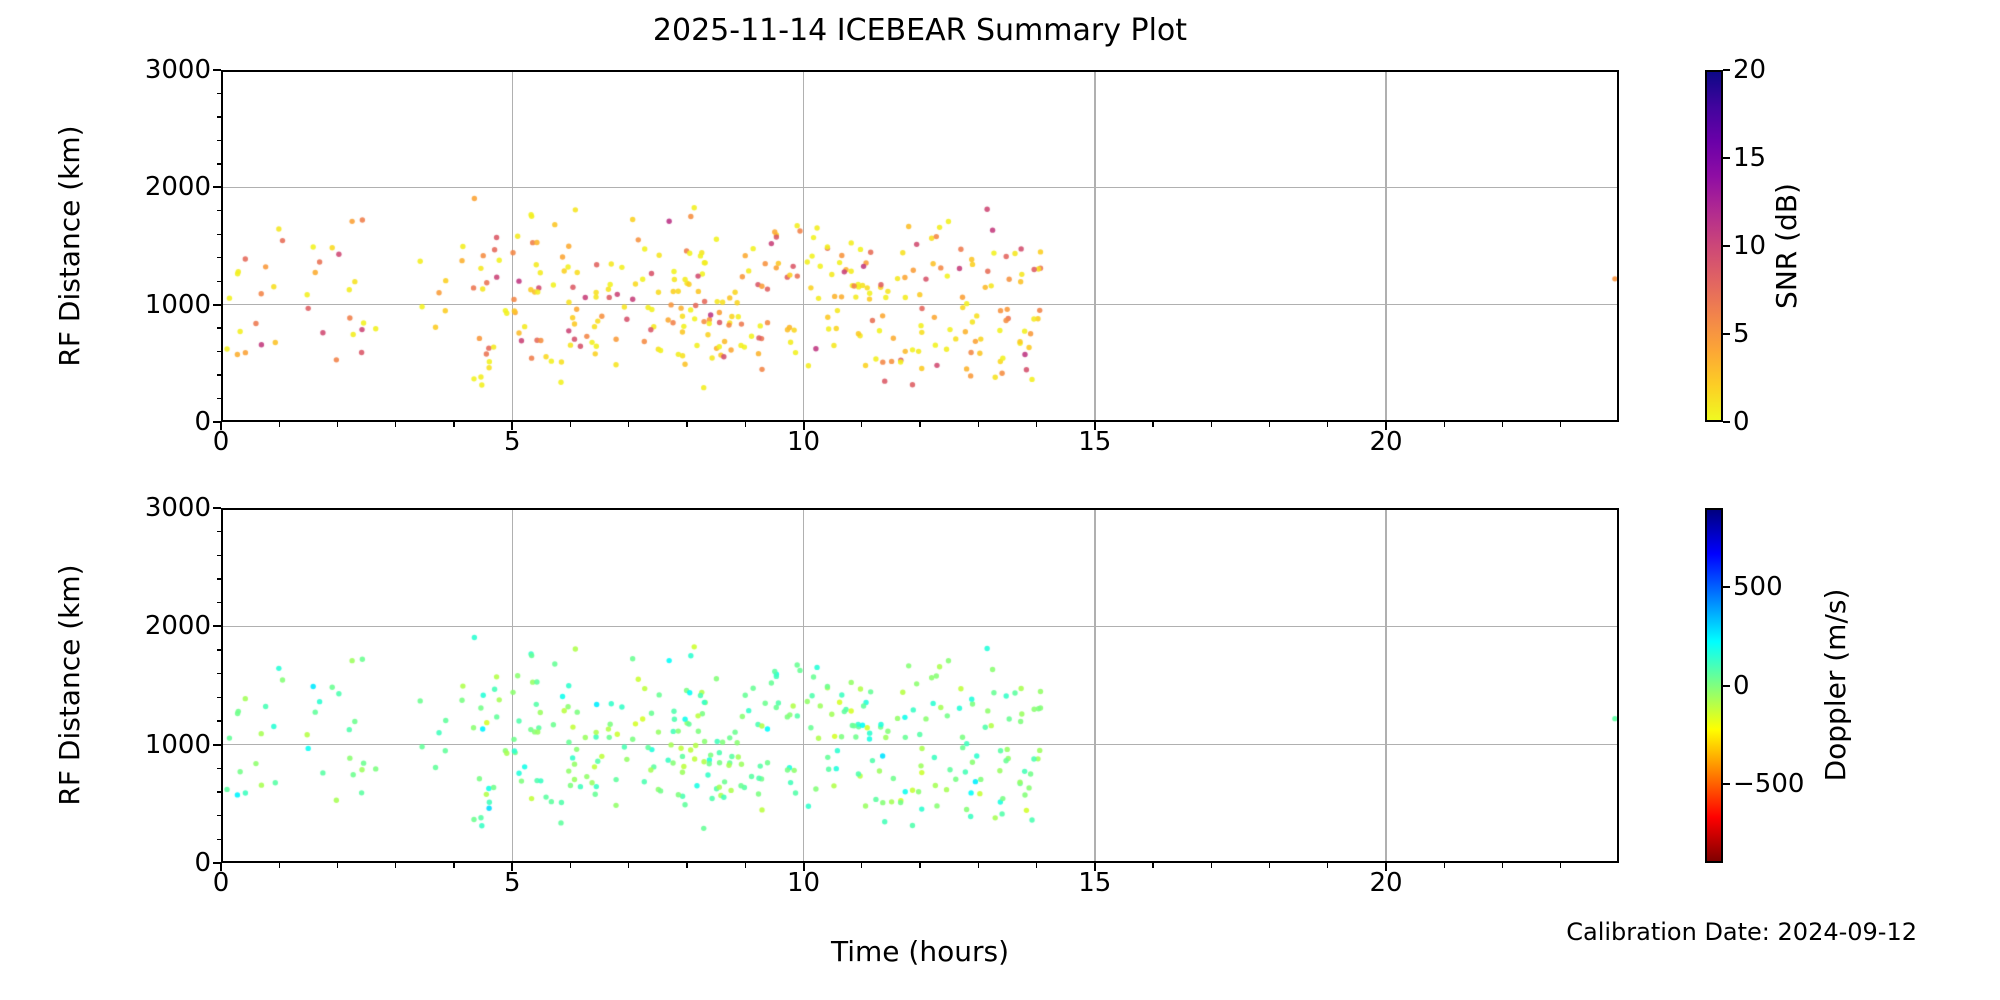  Describe the element at coordinates (1741, 334) in the screenshot. I see `cbar-tick-label: 5` at that location.